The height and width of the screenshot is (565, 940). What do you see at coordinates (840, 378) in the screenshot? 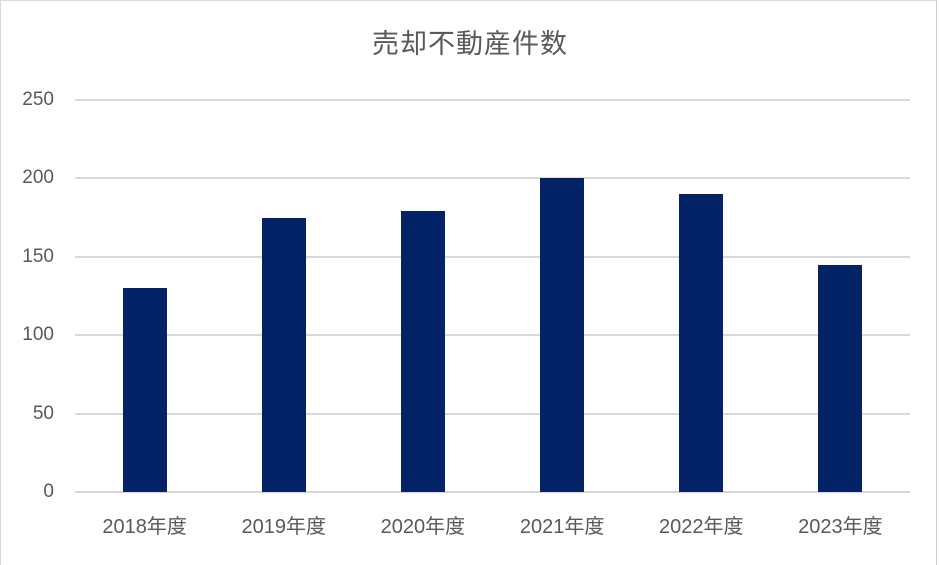
I see `bar-2023年度` at bounding box center [840, 378].